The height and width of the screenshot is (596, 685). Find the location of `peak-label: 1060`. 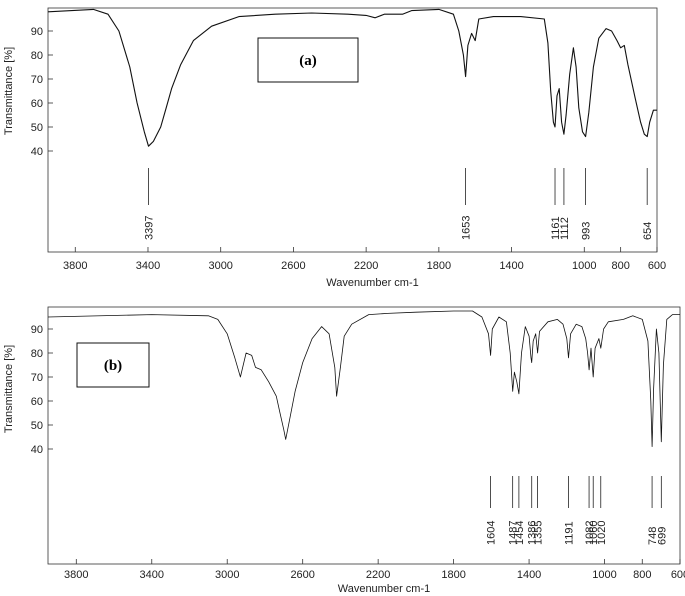

peak-label: 1060 is located at coordinates (594, 533).